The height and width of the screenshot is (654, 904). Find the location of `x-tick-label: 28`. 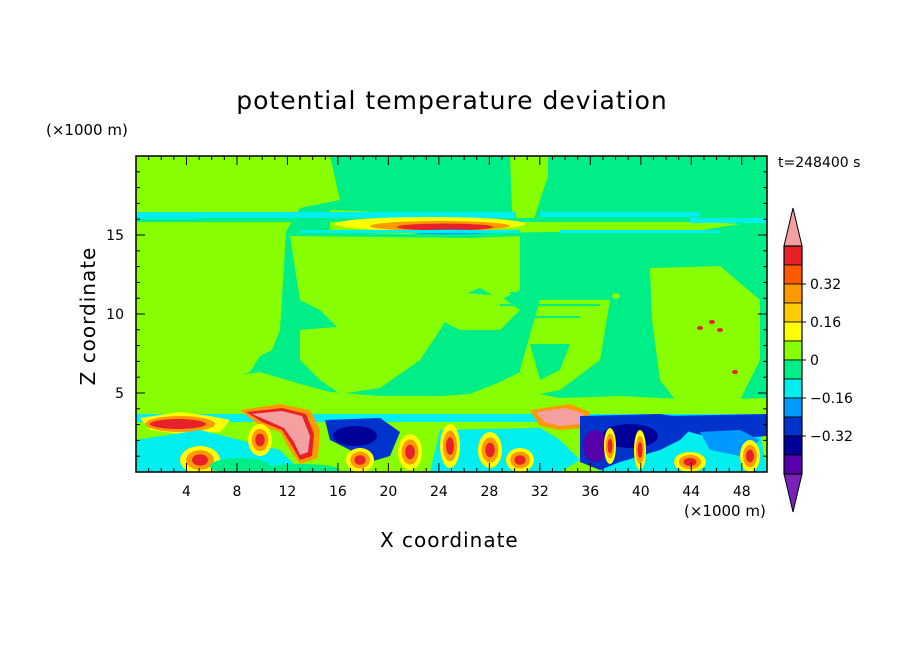

x-tick-label: 28 is located at coordinates (489, 492).